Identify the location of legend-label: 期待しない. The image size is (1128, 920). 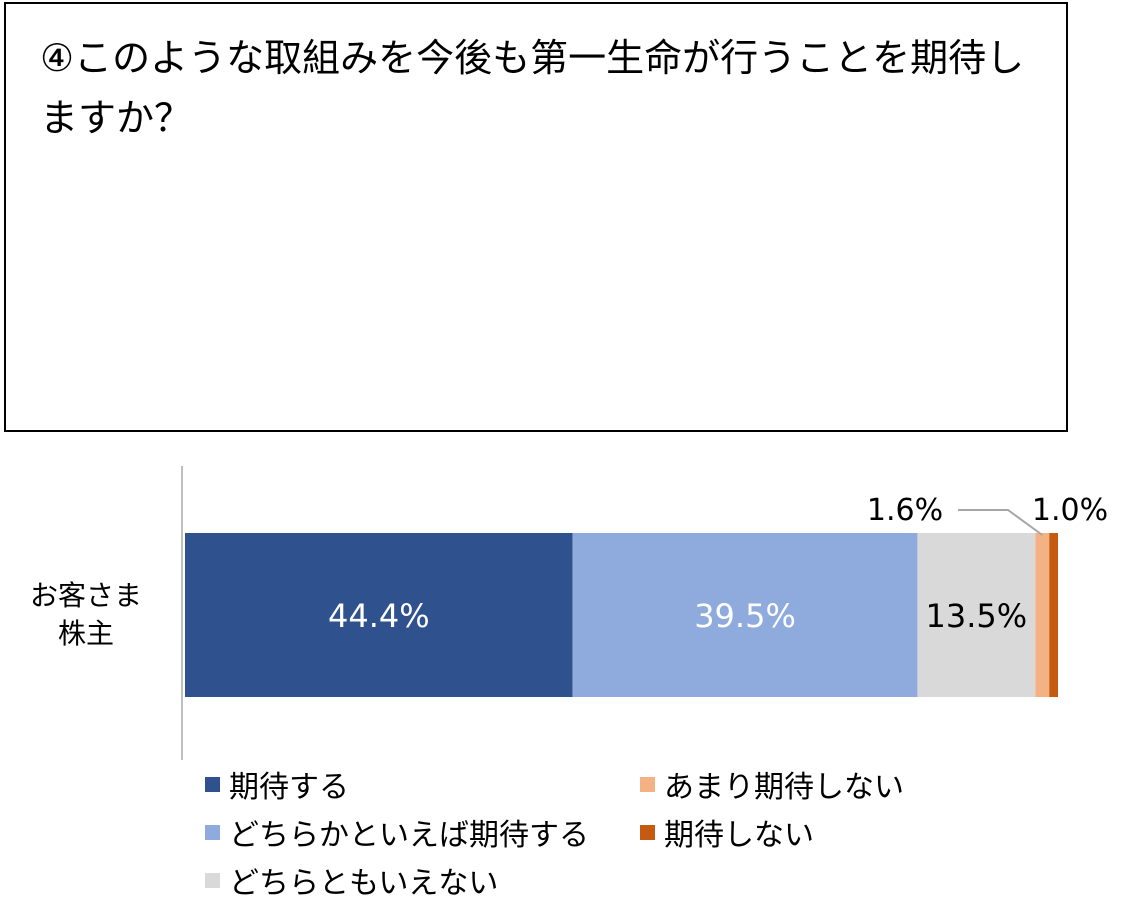
(739, 835).